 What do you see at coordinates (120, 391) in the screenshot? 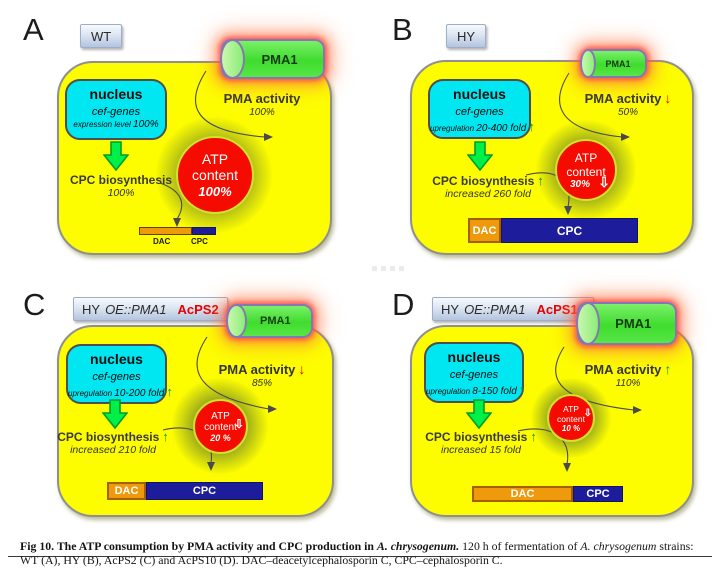
I see `expression-line: upregulation 10-200 fold ↑` at bounding box center [120, 391].